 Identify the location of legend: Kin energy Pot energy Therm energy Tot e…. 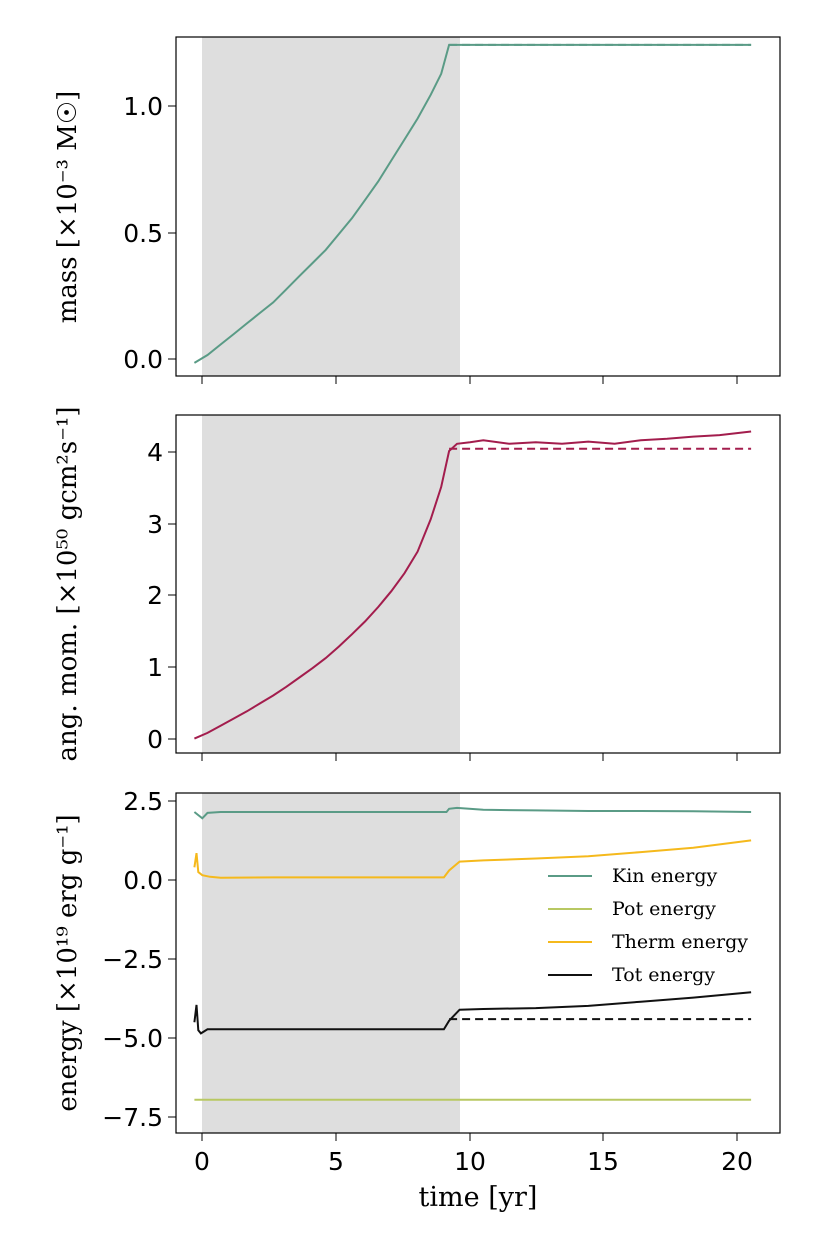
(648, 925).